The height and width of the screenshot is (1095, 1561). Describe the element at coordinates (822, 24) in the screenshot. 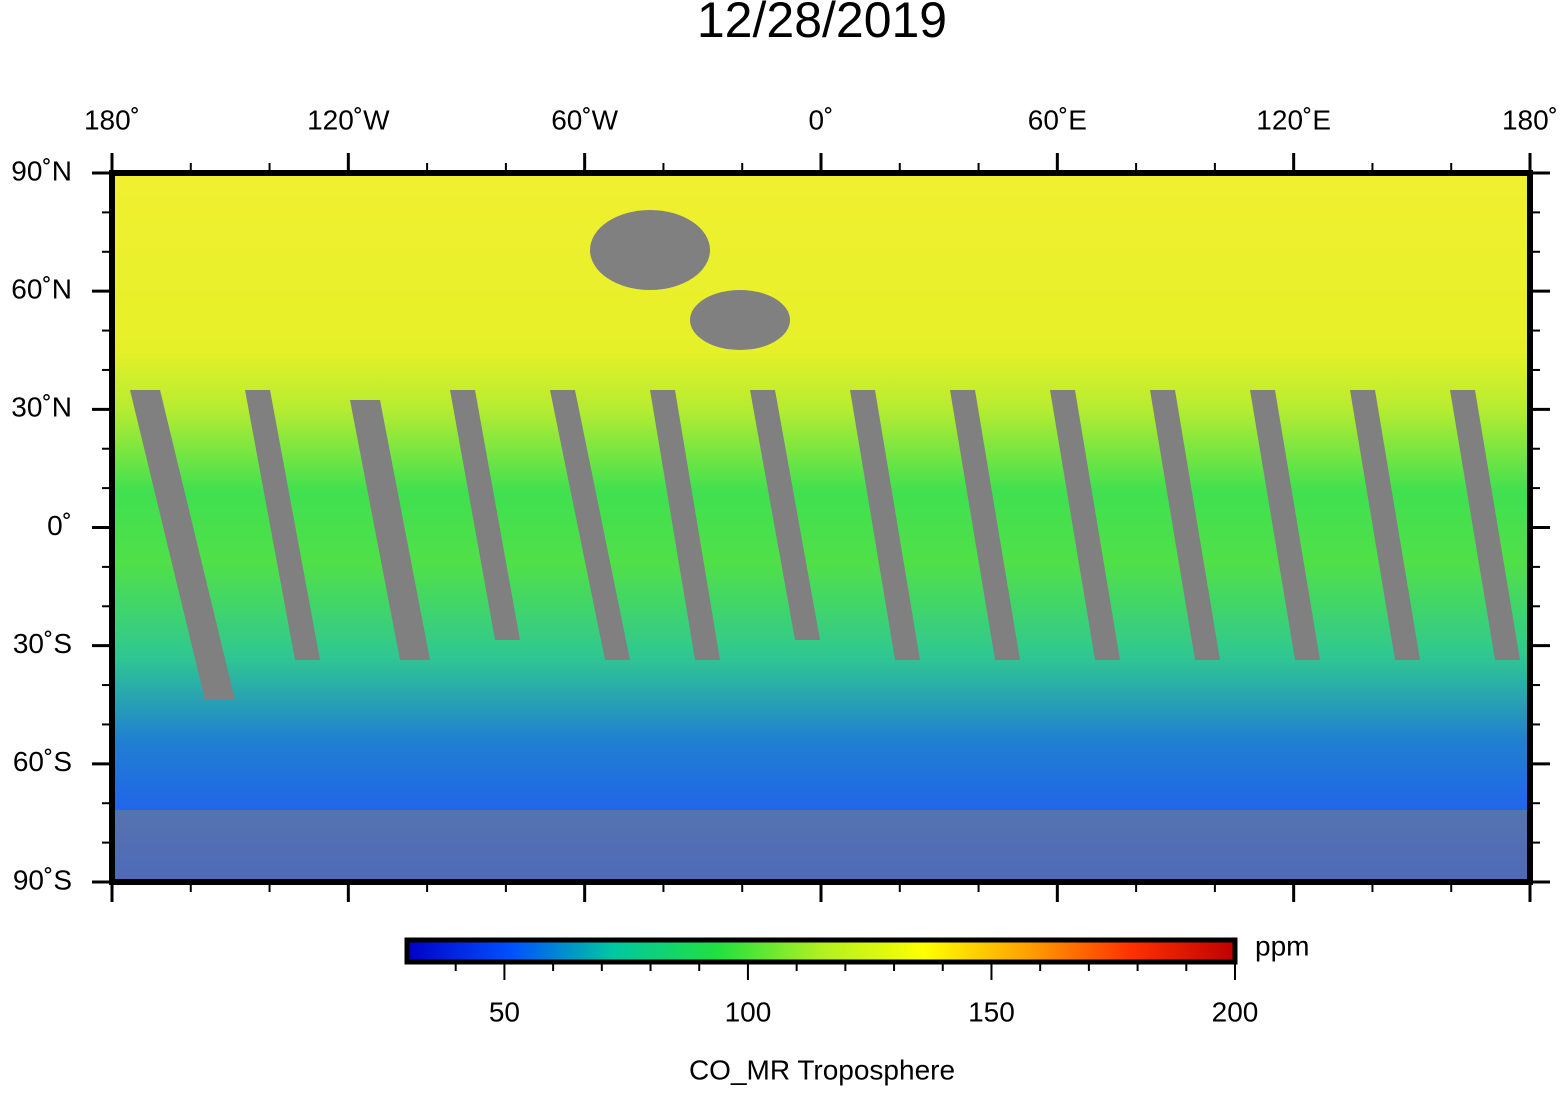

I see `title: 12/28/2019` at that location.